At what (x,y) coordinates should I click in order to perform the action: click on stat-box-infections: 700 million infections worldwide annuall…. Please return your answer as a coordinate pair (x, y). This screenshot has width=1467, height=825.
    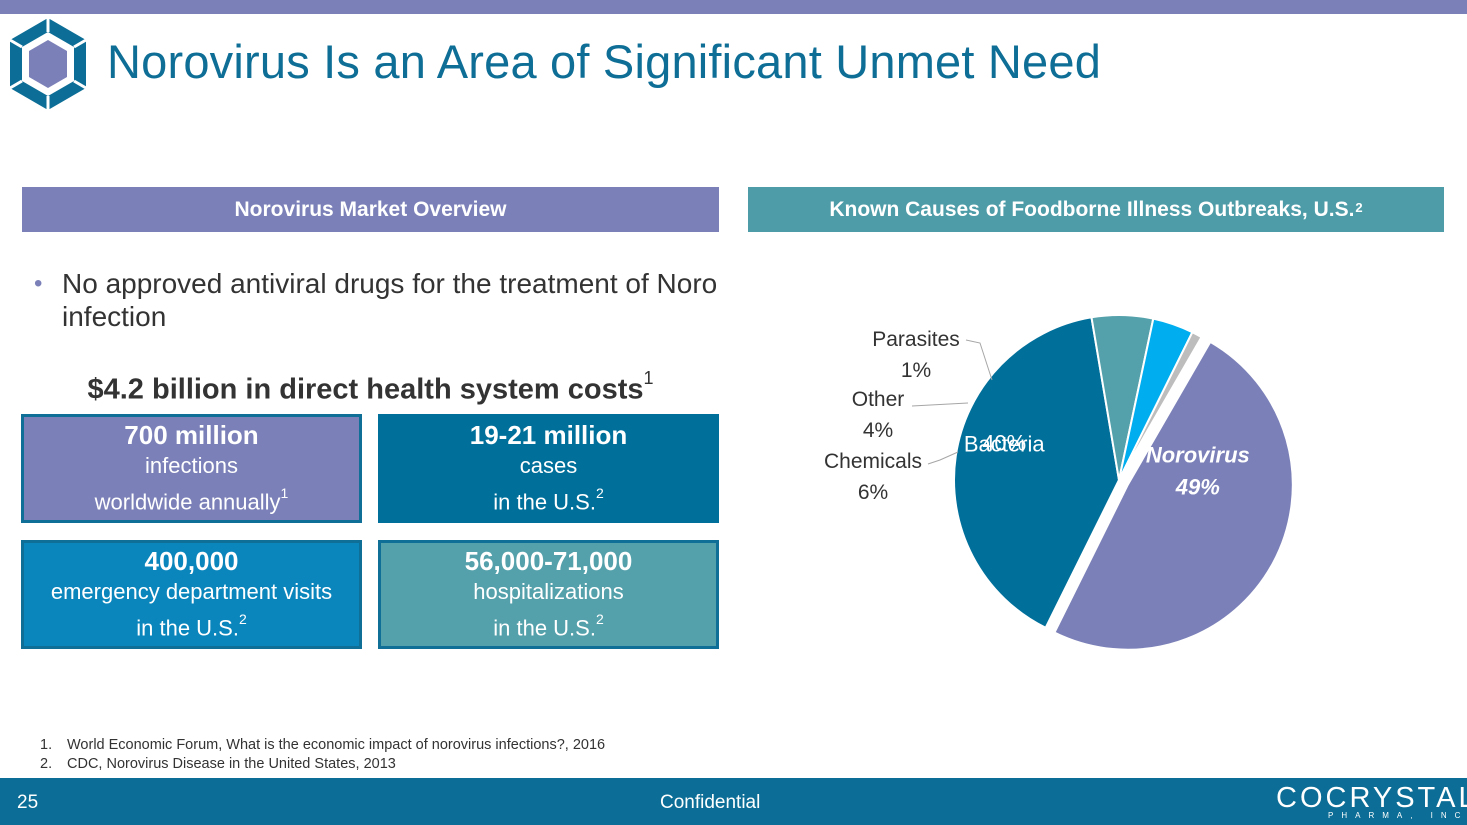
    Looking at the image, I should click on (191, 468).